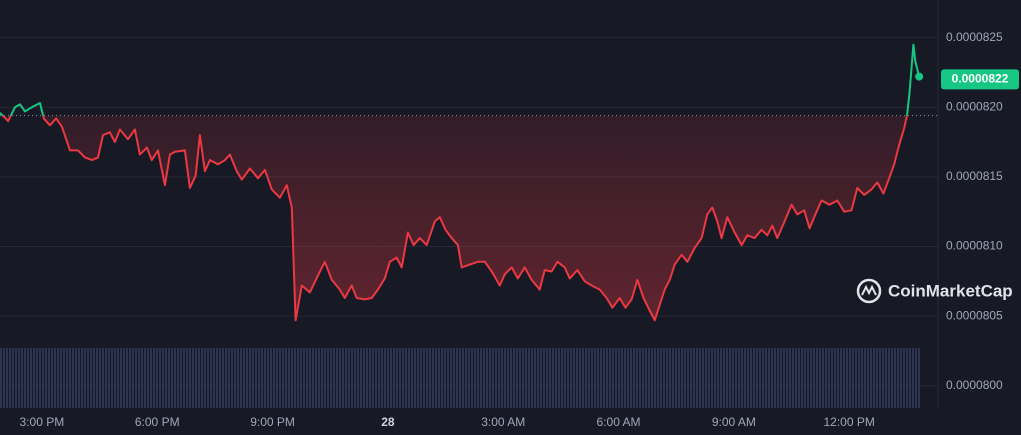 The image size is (1021, 435). I want to click on watermark: CoinMarketCap, so click(934, 291).